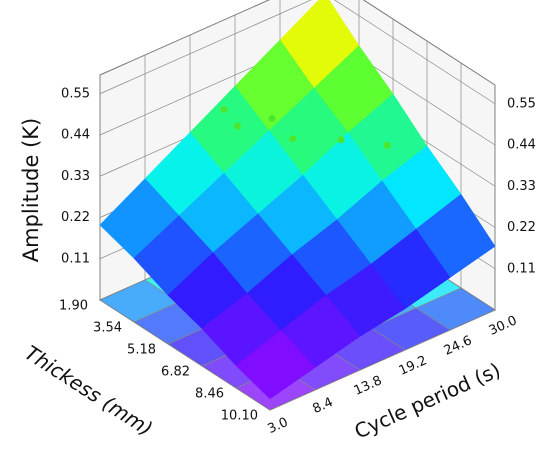 This screenshot has width=550, height=460. What do you see at coordinates (521, 145) in the screenshot?
I see `z-tick-label-right: 0.44` at bounding box center [521, 145].